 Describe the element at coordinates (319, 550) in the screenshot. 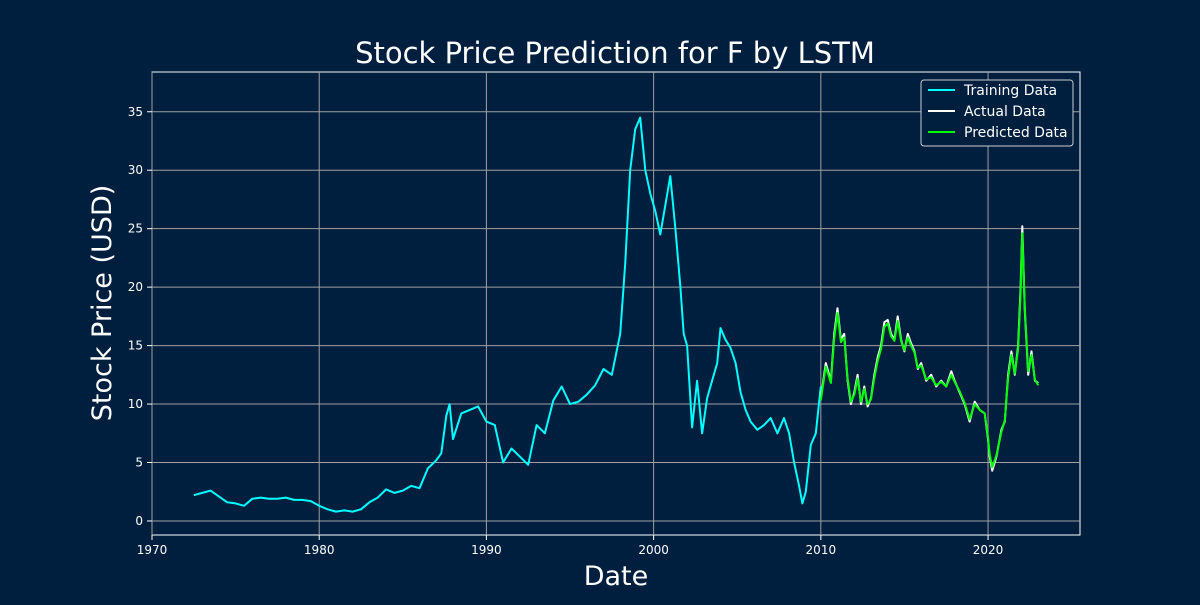

I see `x-tick-label: 1980` at that location.